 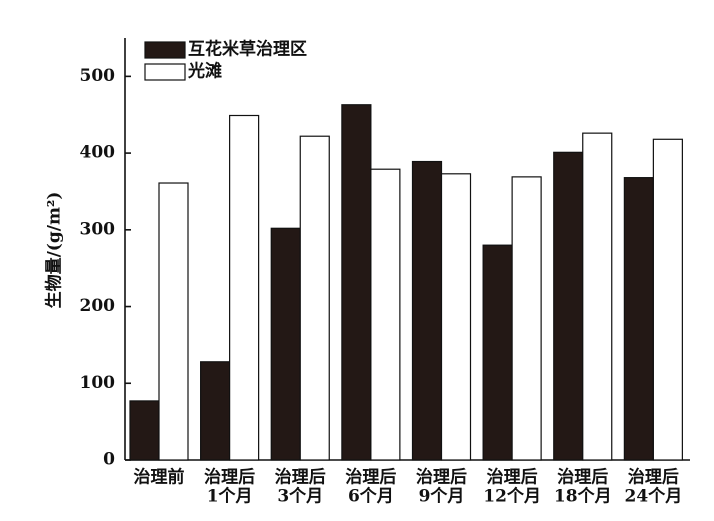 What do you see at coordinates (98, 383) in the screenshot?
I see `y-tick-label: 100` at bounding box center [98, 383].